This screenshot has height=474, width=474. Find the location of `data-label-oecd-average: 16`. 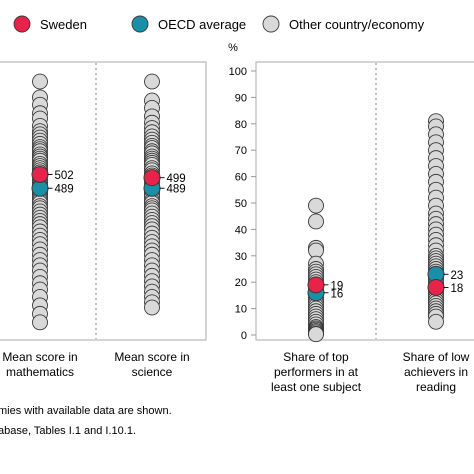

data-label-oecd-average: 16 is located at coordinates (337, 294).